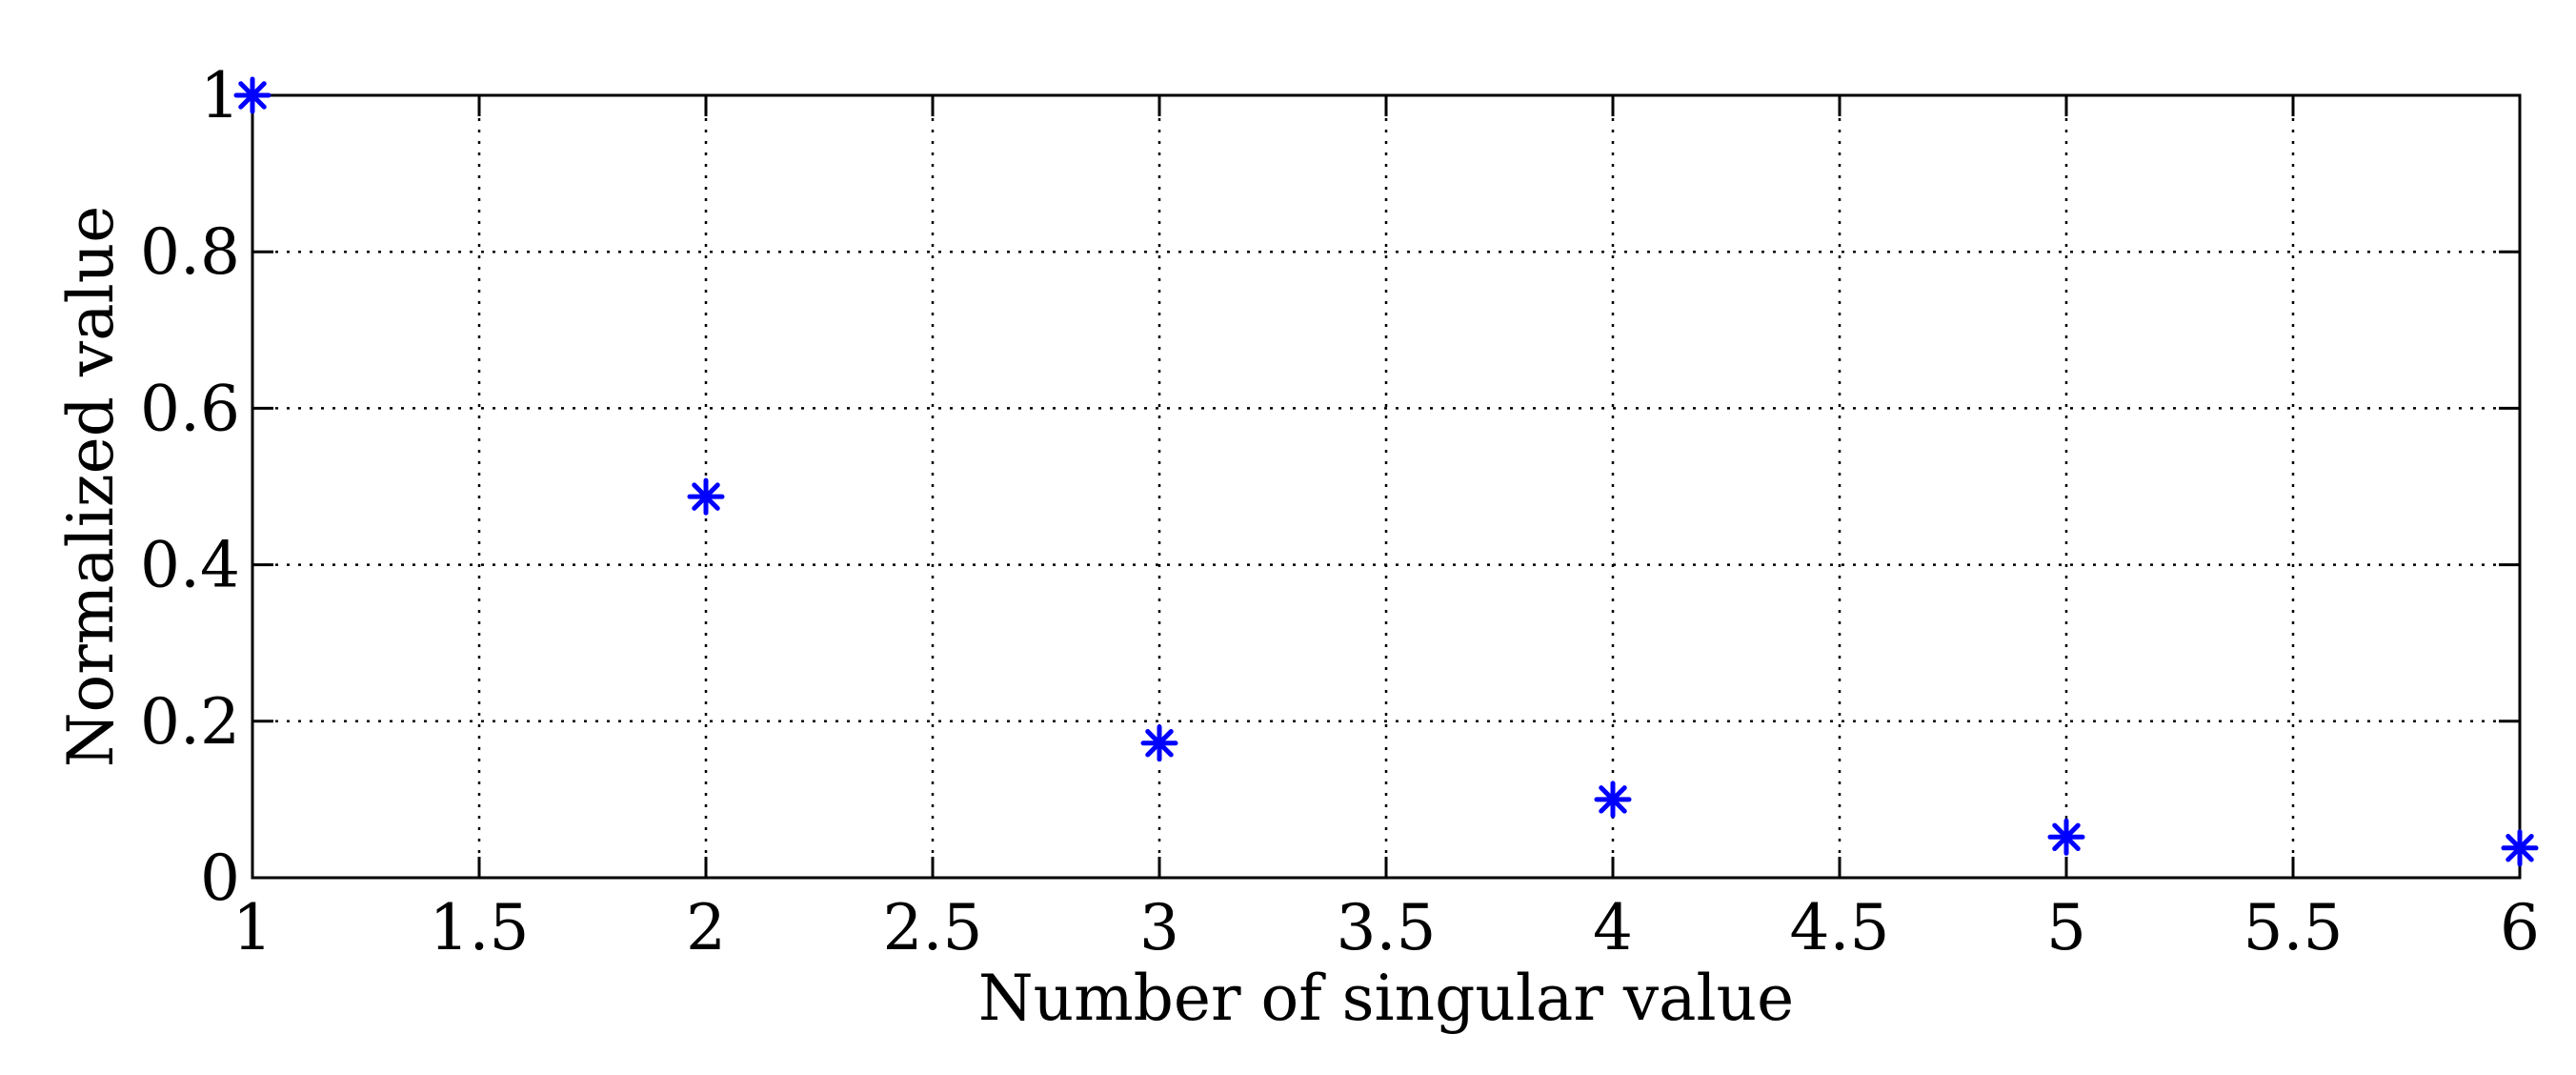  I want to click on y-tick-label: 0.8, so click(190, 252).